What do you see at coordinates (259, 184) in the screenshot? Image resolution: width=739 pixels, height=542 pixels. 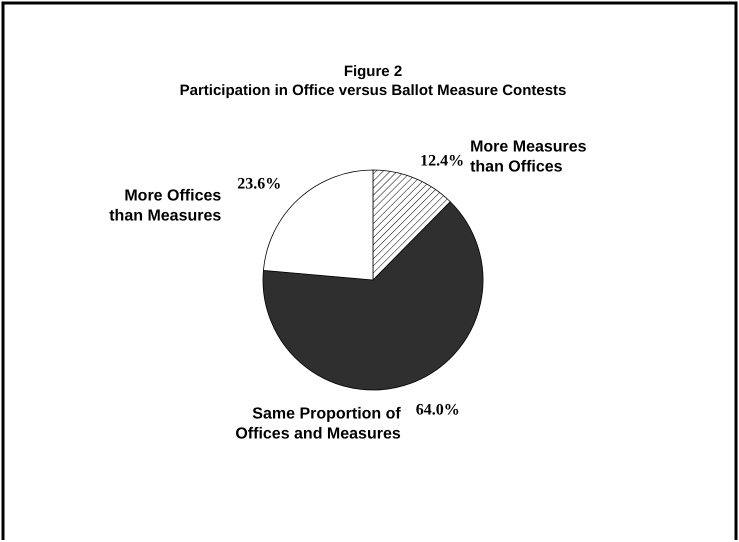 I see `data-label: 23.6%` at bounding box center [259, 184].